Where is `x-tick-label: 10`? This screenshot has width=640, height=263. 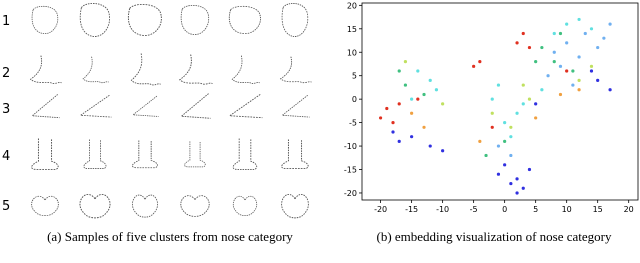
x-tick-label: 10 is located at coordinates (567, 209).